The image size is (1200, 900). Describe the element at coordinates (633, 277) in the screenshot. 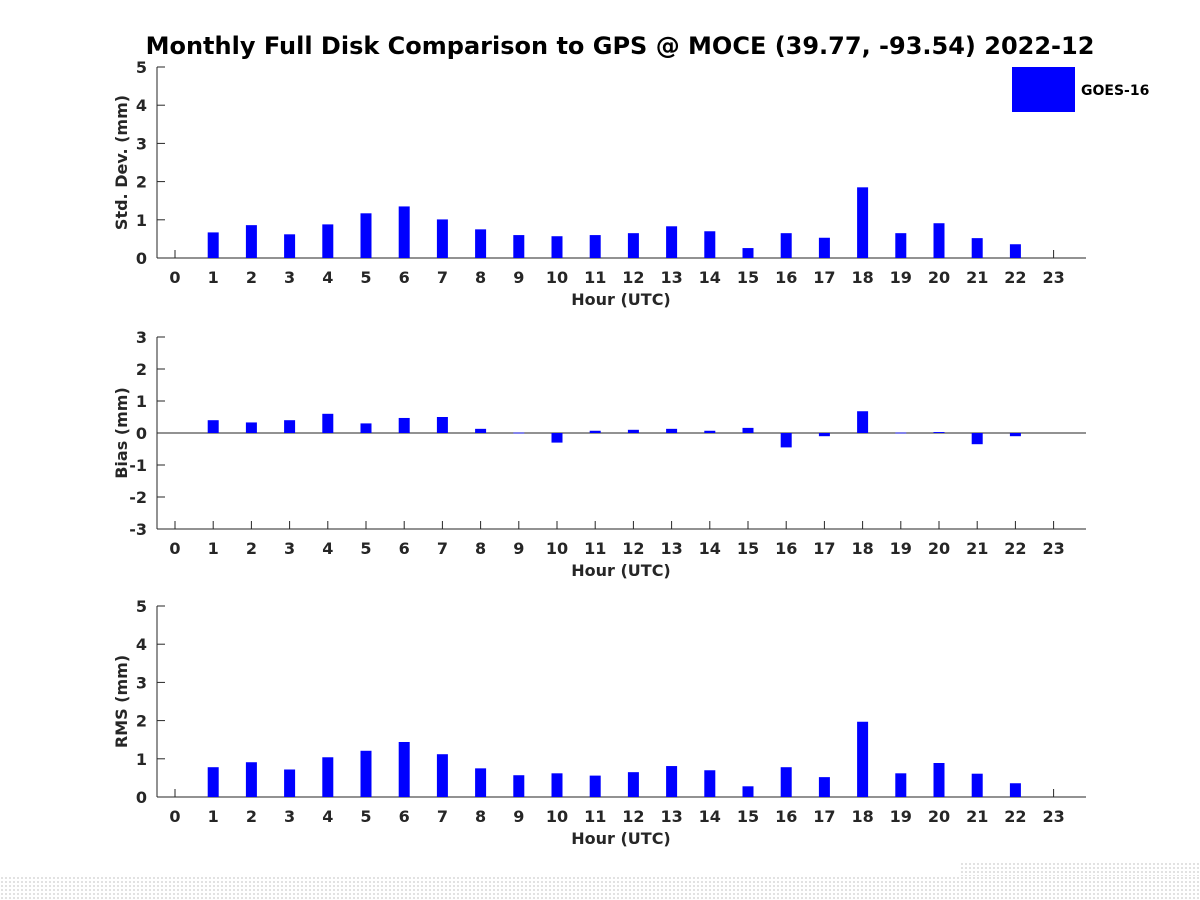

I see `x-tick-label: 12` at that location.